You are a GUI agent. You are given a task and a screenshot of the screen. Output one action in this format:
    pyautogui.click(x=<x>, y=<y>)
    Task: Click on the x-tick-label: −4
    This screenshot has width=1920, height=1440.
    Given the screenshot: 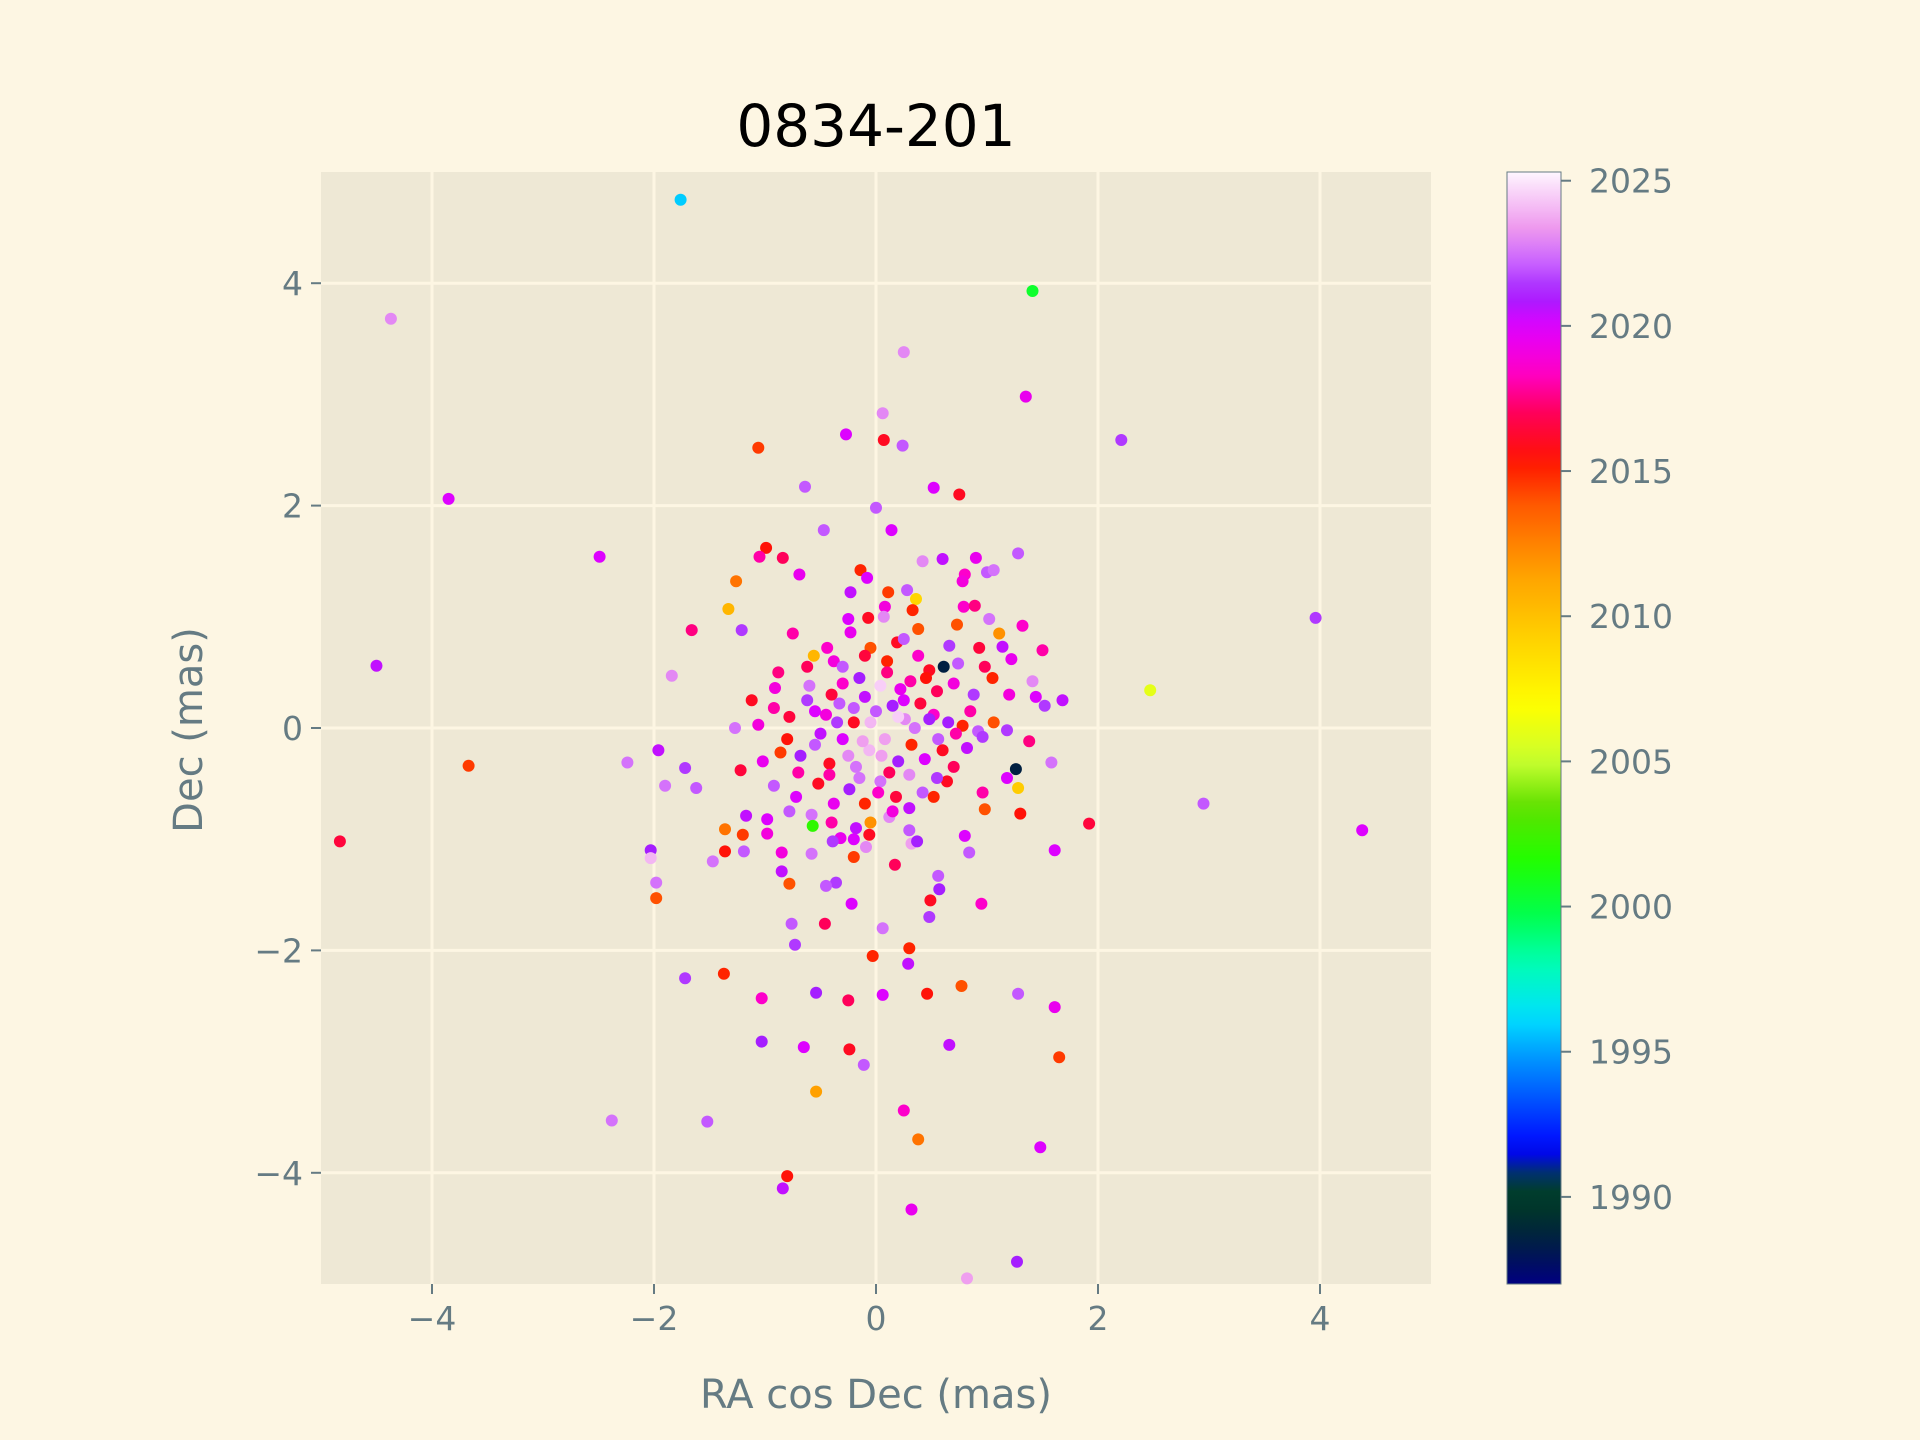 What is the action you would take?
    pyautogui.click(x=432, y=1318)
    